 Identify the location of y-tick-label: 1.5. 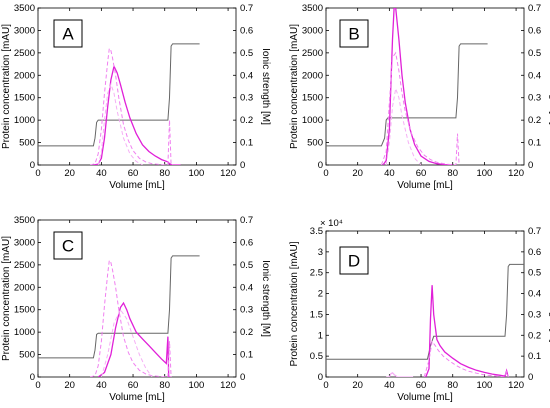
(316, 314).